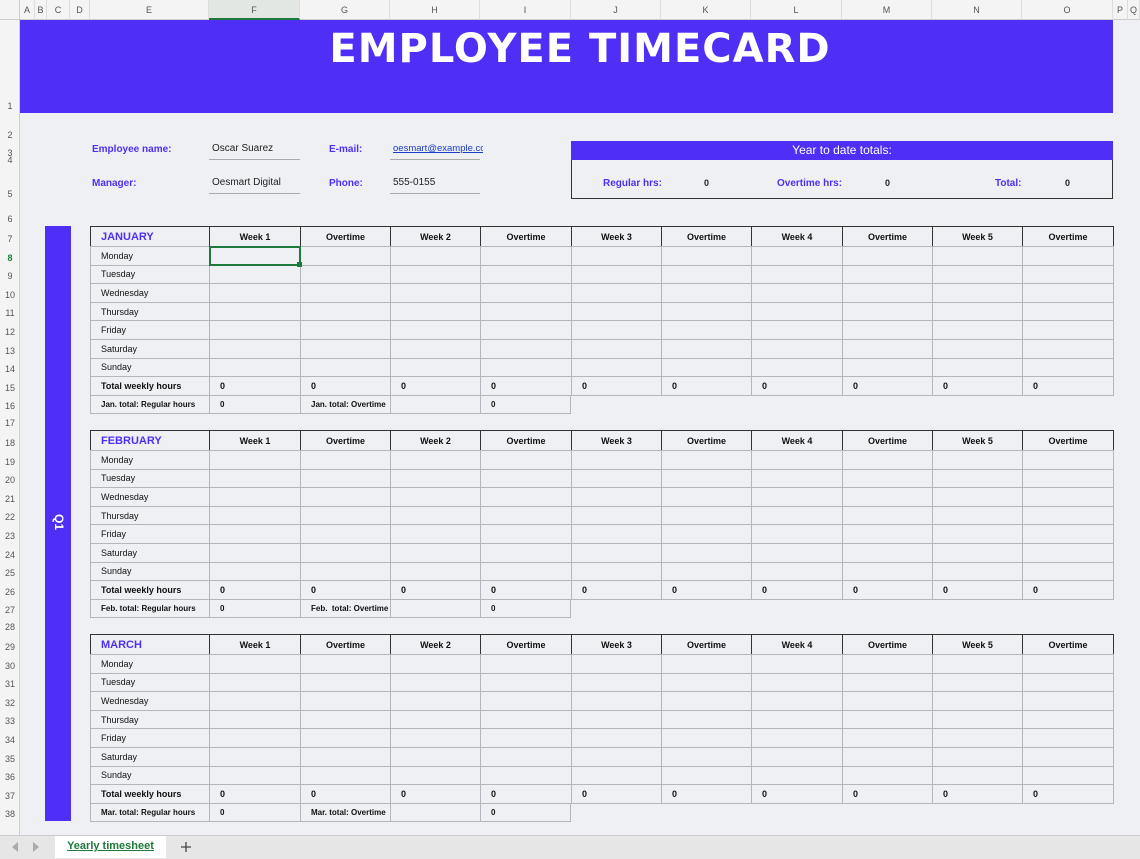 This screenshot has width=1140, height=859. Describe the element at coordinates (110, 847) in the screenshot. I see `sheet-tab: Yearly timesheet` at that location.